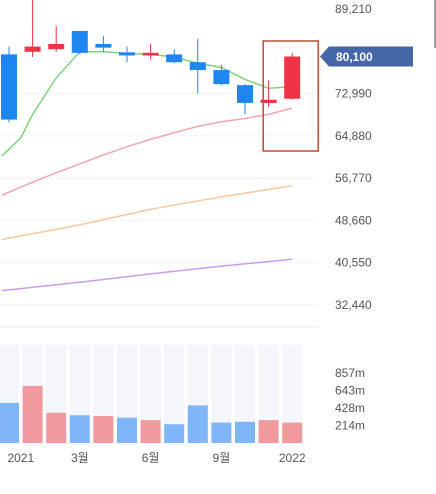 The width and height of the screenshot is (436, 494). Describe the element at coordinates (353, 94) in the screenshot. I see `price-tick-label: 72,990` at that location.